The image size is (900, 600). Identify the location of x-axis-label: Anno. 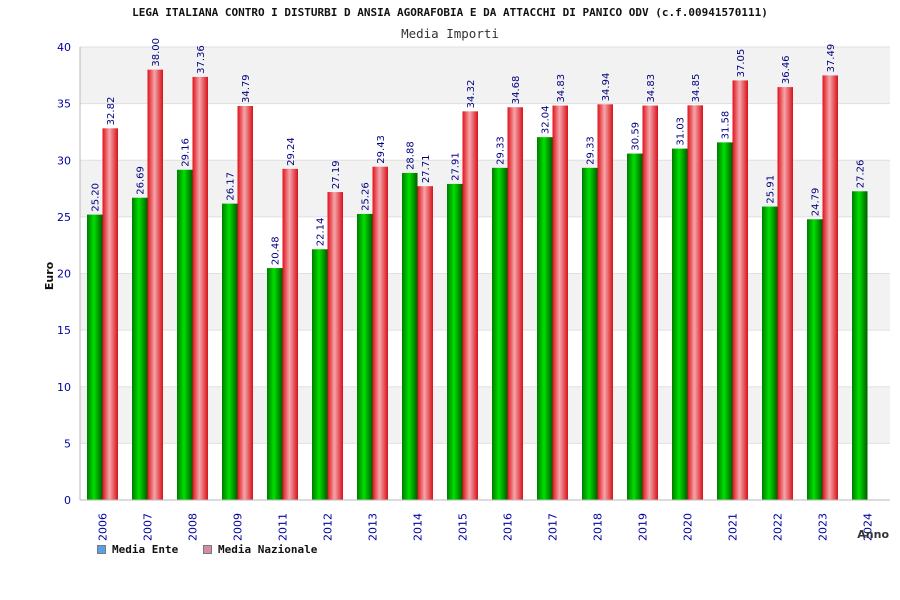
(873, 534).